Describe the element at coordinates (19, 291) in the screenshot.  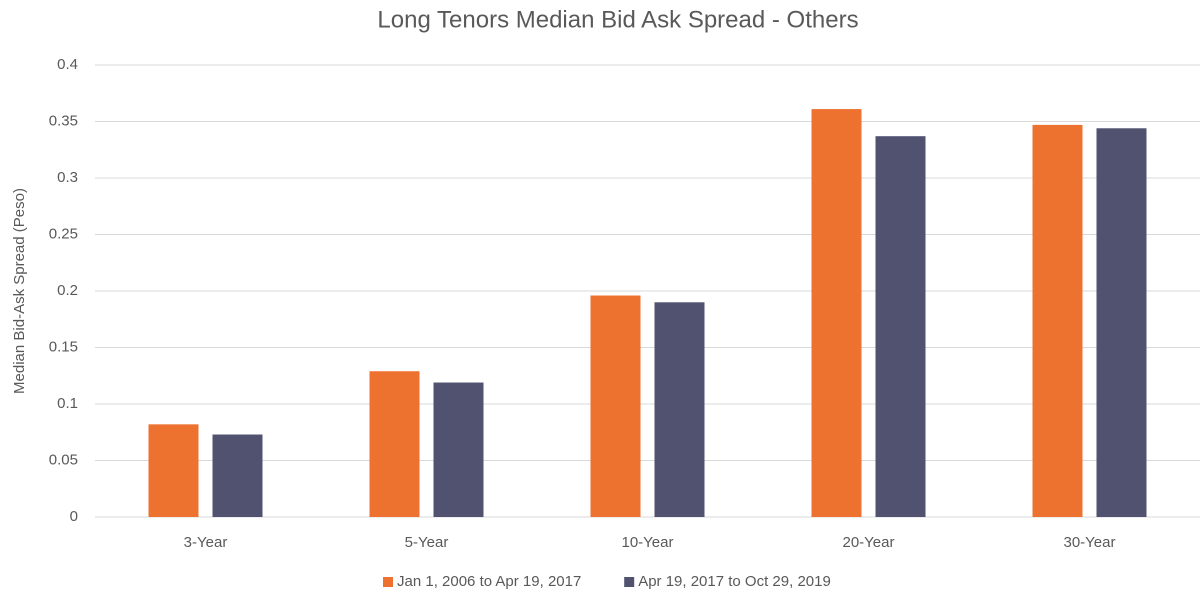
I see `y-axis-label: Median Bid-Ask Spread (Peso)` at that location.